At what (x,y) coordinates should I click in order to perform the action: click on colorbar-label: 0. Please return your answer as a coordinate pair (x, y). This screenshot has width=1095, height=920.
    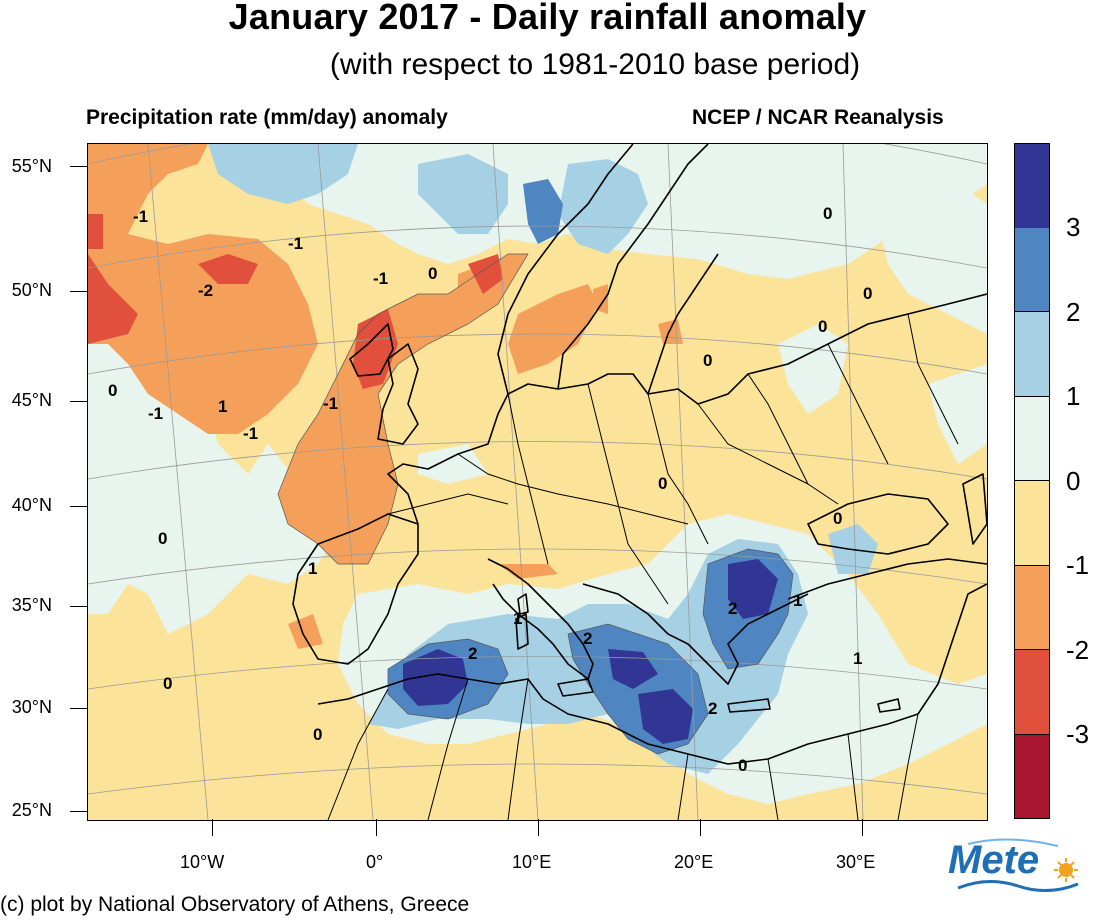
    Looking at the image, I should click on (1073, 481).